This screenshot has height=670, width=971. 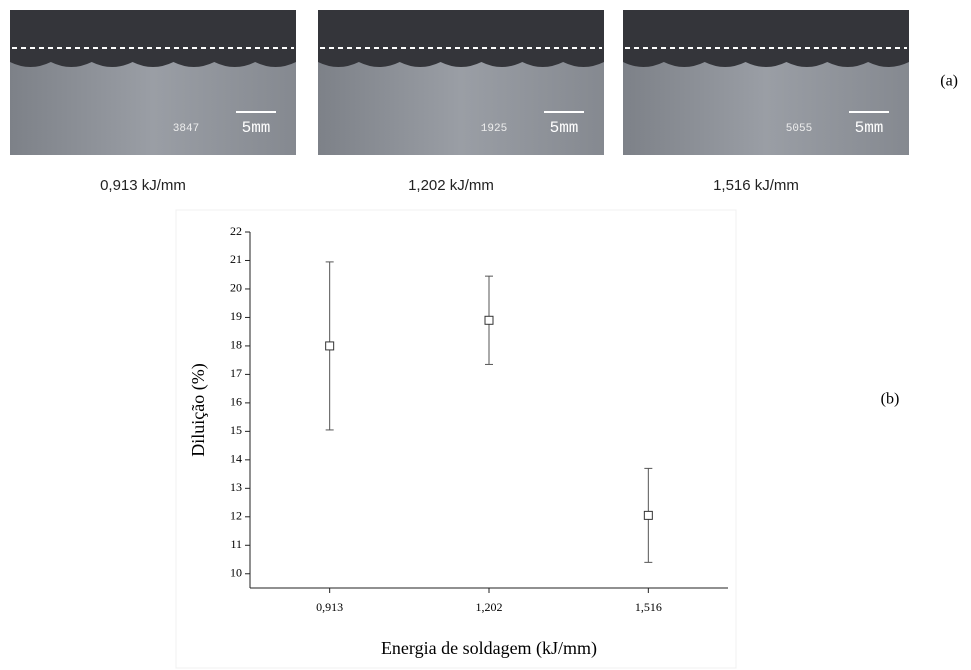 I want to click on x-axis-title: Energia de soldagem (kJ/mm), so click(x=489, y=648).